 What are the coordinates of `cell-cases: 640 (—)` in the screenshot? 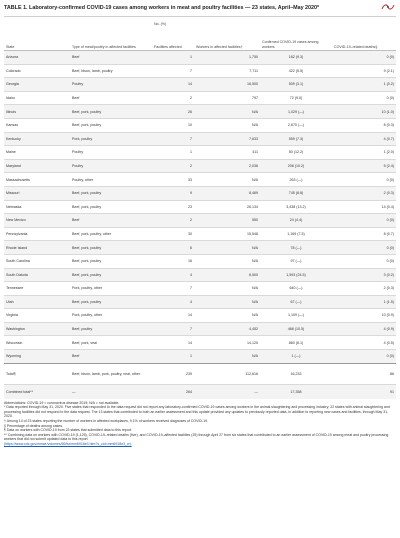 It's located at (296, 288).